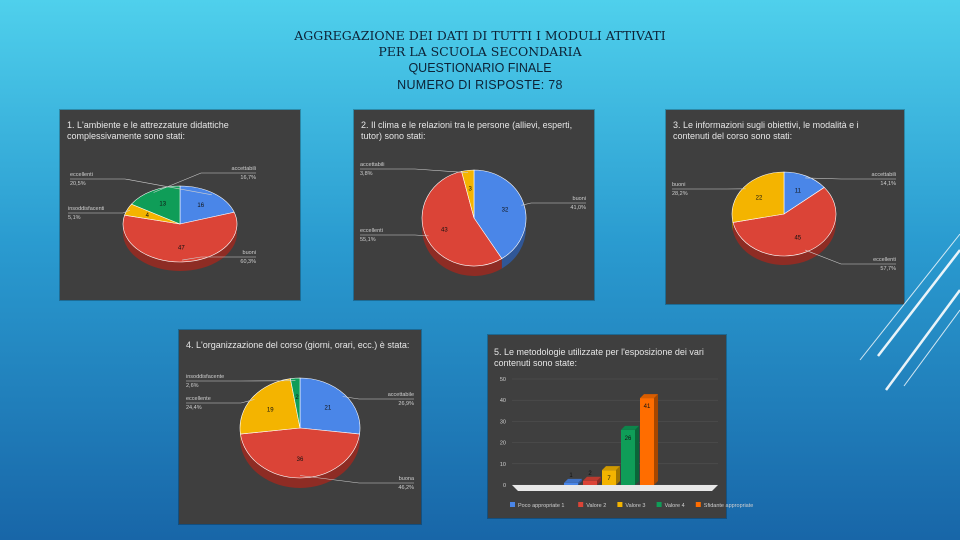  Describe the element at coordinates (909, 312) in the screenshot. I see `decorative-lines` at that location.